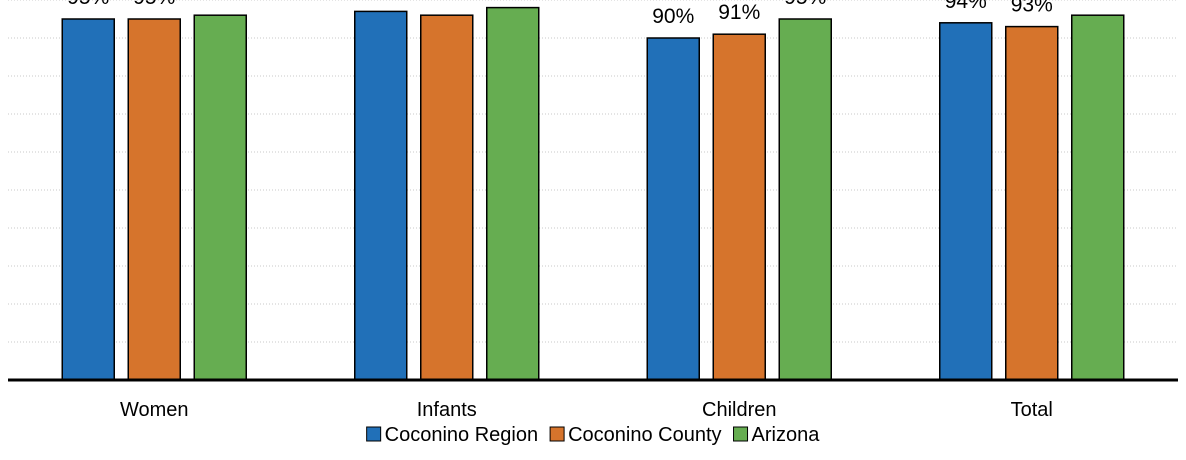 This screenshot has width=1186, height=460. What do you see at coordinates (739, 12) in the screenshot?
I see `data-label: 91%` at bounding box center [739, 12].